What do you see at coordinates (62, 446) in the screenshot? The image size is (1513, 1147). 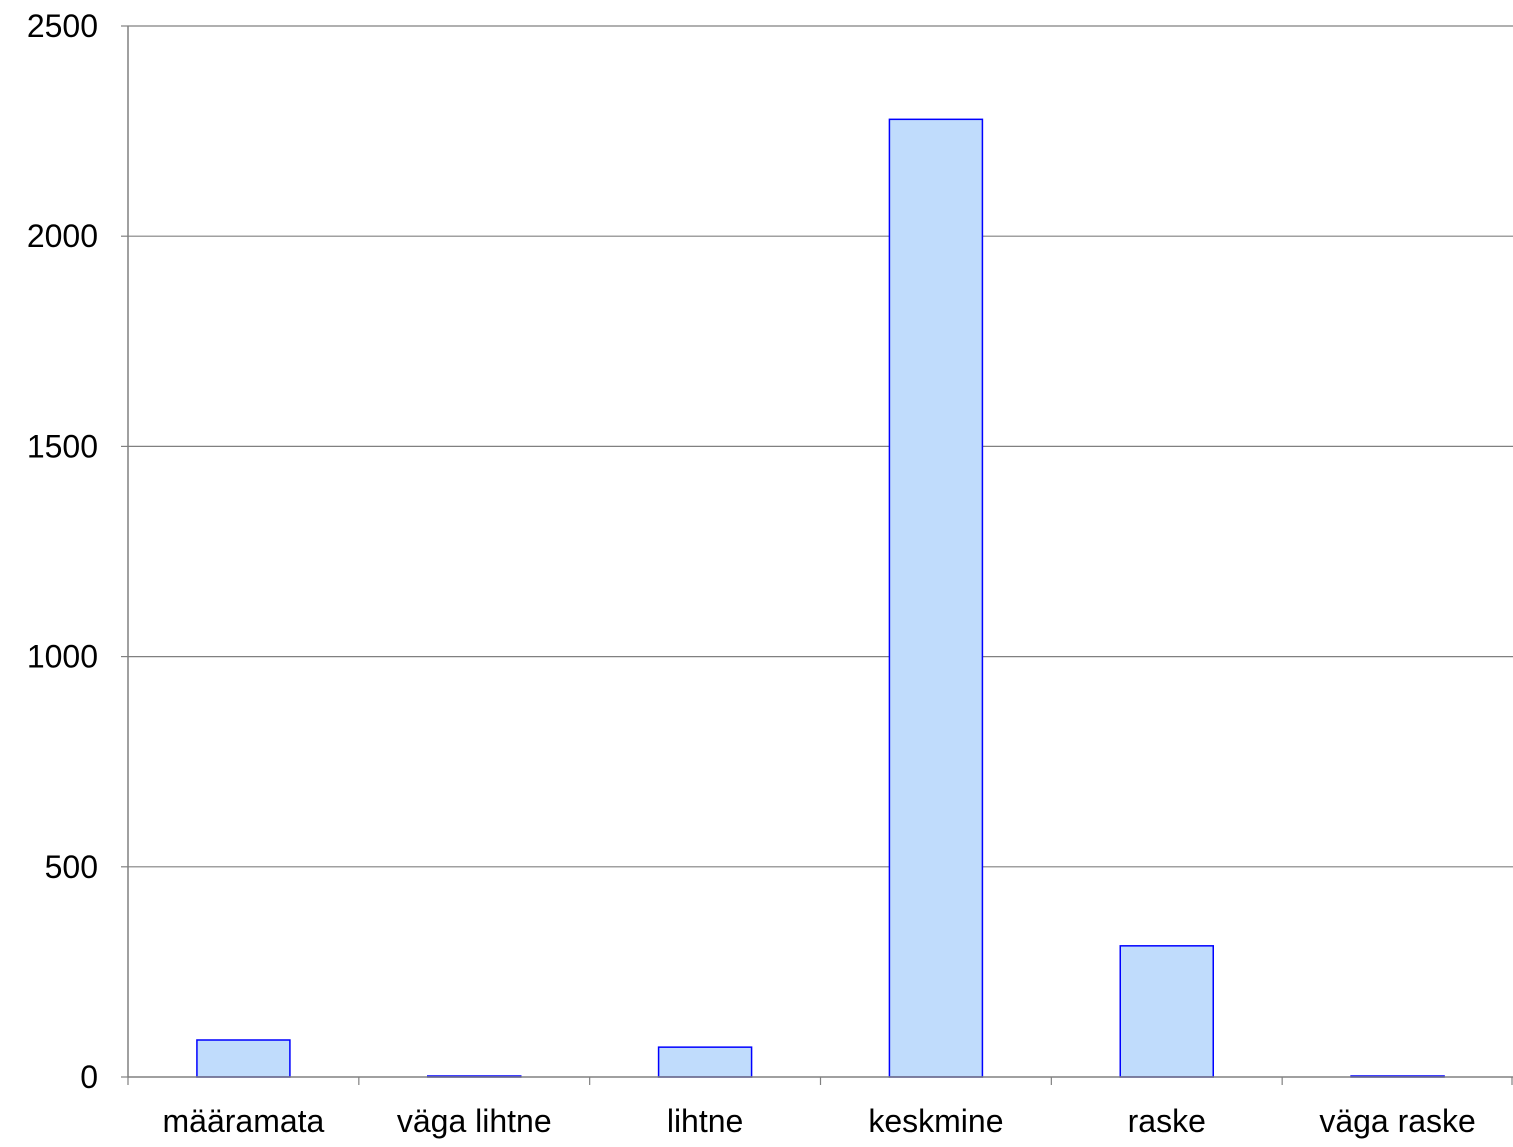 I see `y-tick-label: 1500` at bounding box center [62, 446].